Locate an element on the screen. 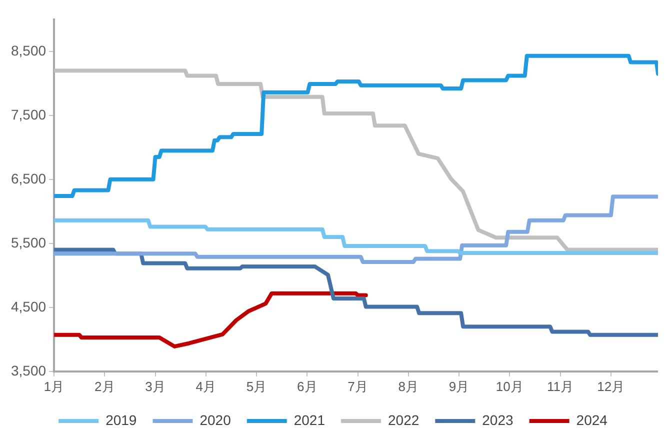  x-tick-label: 6月 is located at coordinates (307, 386).